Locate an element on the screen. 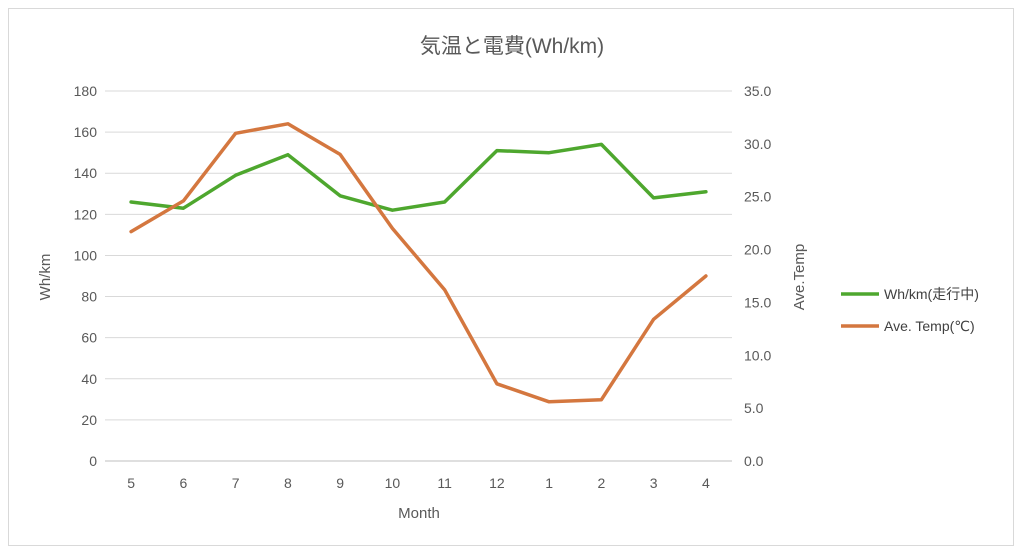 This screenshot has width=1024, height=557. legend: Wh/km(走行中) Ave. Temp(℃) is located at coordinates (910, 310).